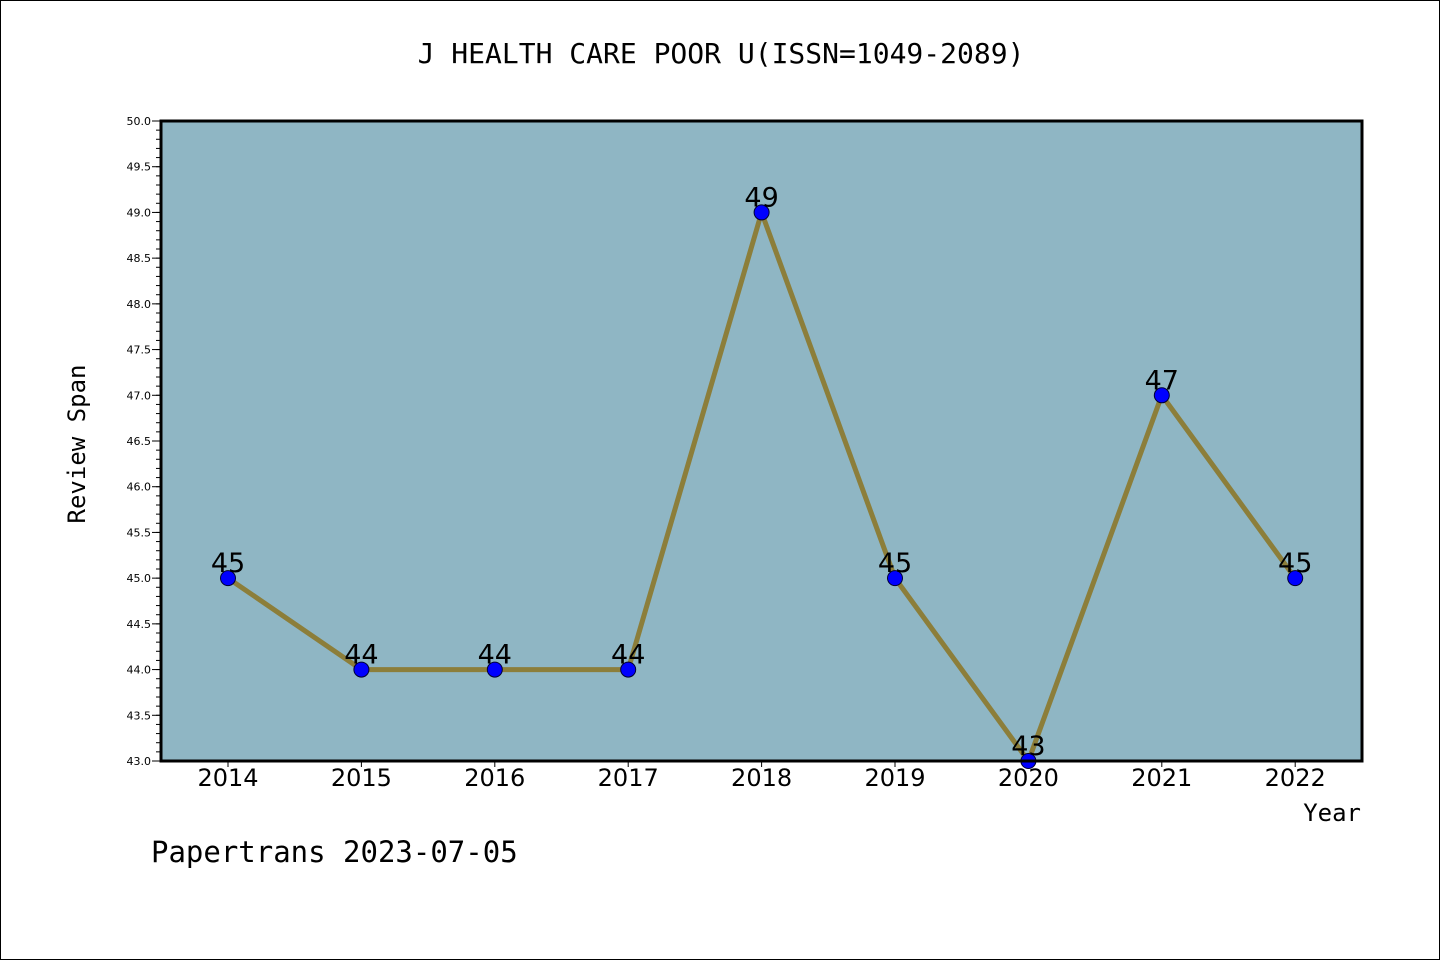  I want to click on x-tick-label: 2017, so click(628, 778).